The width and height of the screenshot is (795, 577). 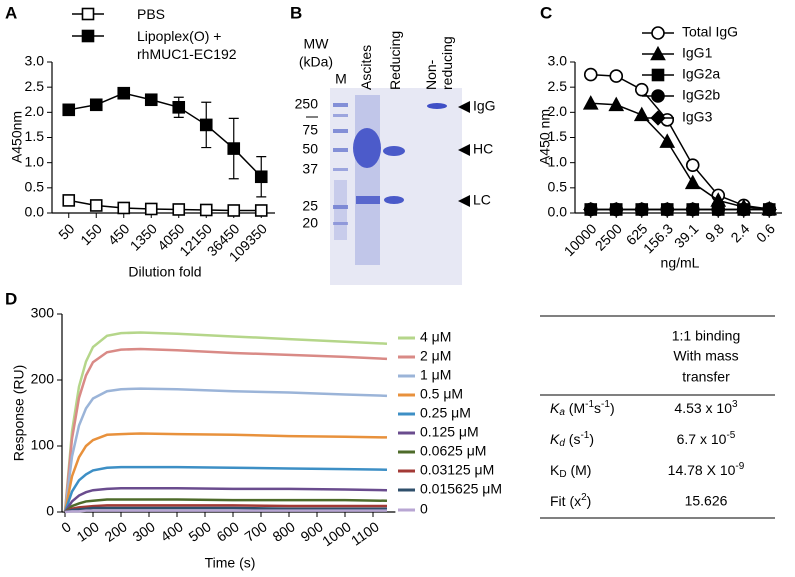 What do you see at coordinates (705, 356) in the screenshot?
I see `table-header: With mass` at bounding box center [705, 356].